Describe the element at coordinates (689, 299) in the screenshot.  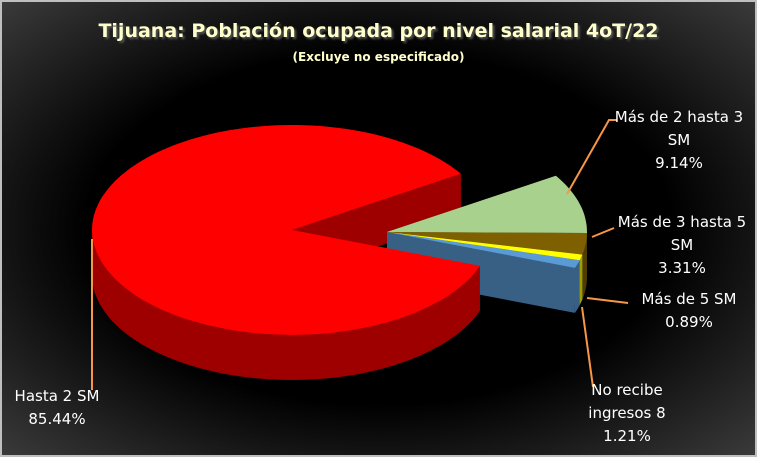
I see `category-label: Más de 5 SM` at that location.